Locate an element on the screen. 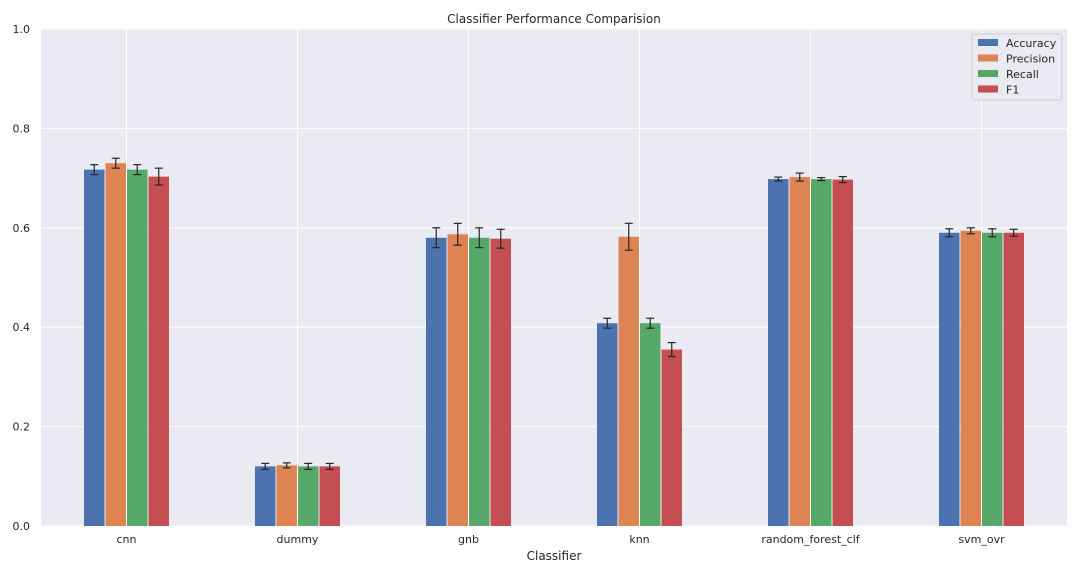 The width and height of the screenshot is (1080, 580). error-bar-recall-dummy is located at coordinates (308, 466).